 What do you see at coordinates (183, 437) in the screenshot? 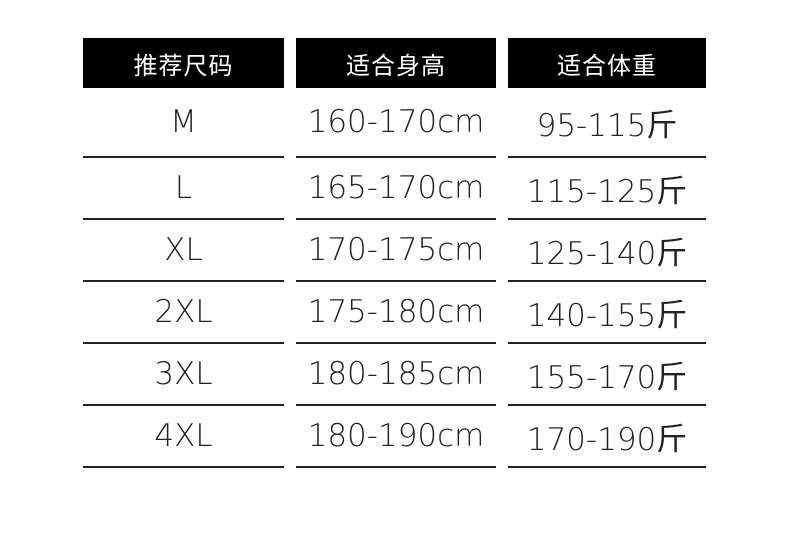
I see `table-cell: 4XL` at bounding box center [183, 437].